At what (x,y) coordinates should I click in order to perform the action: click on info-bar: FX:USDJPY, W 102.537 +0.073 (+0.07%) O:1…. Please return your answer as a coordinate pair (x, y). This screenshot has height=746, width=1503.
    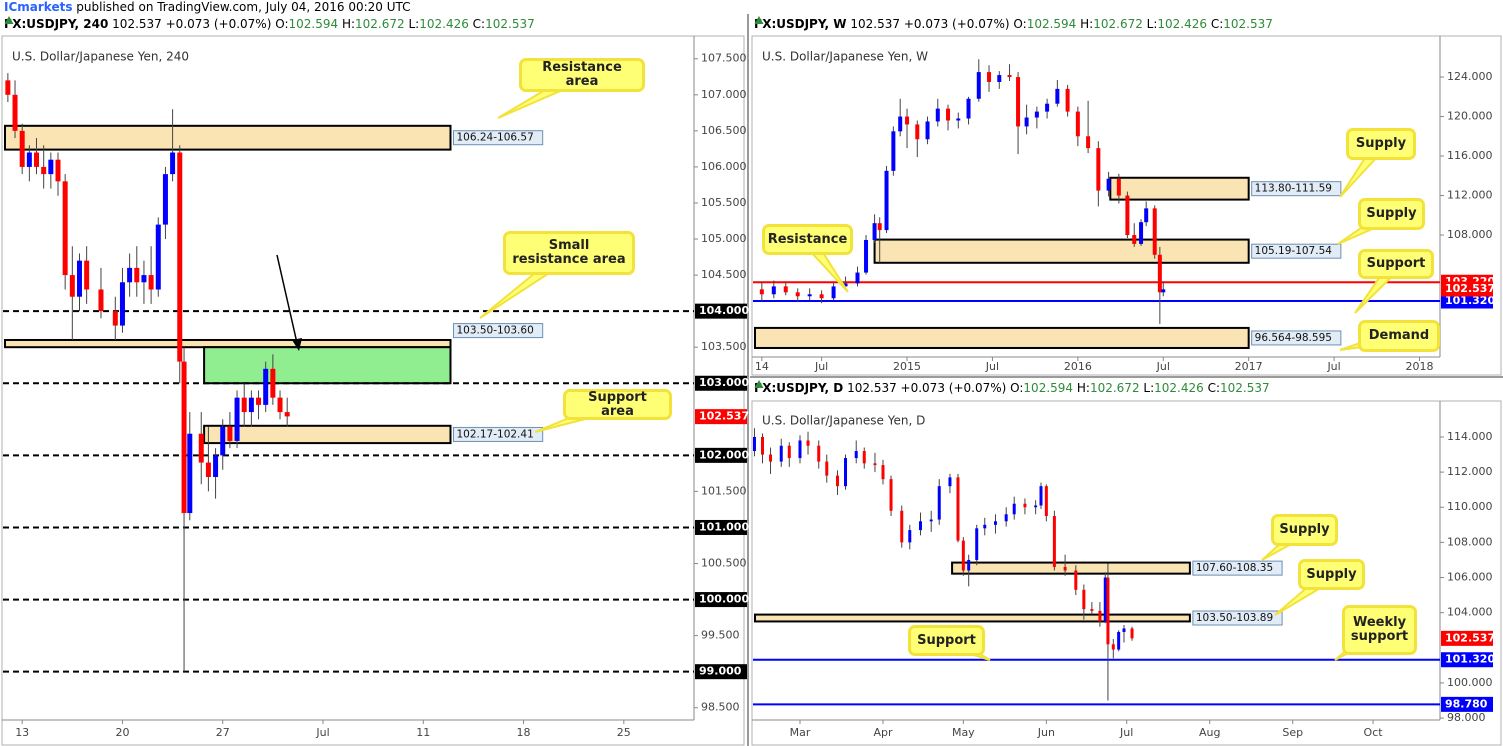
    Looking at the image, I should click on (1013, 24).